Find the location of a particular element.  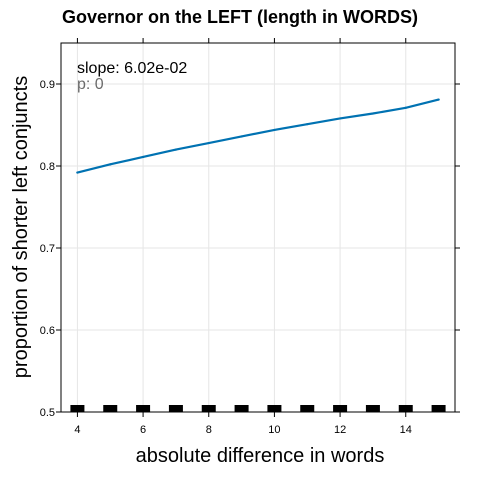

series-layer is located at coordinates (258, 136).